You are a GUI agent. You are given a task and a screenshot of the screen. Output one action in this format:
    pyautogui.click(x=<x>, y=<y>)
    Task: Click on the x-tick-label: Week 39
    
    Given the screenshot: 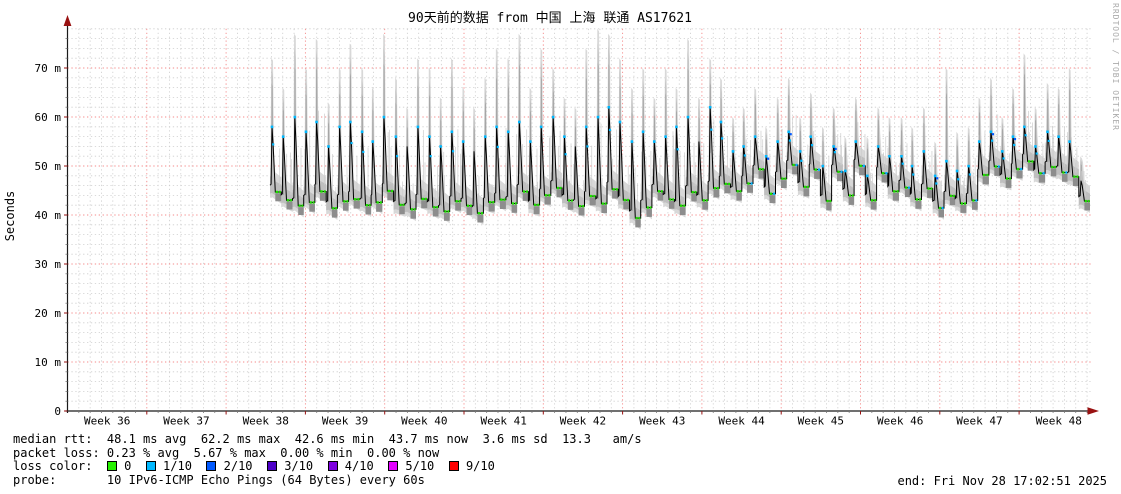 What is the action you would take?
    pyautogui.click(x=345, y=421)
    